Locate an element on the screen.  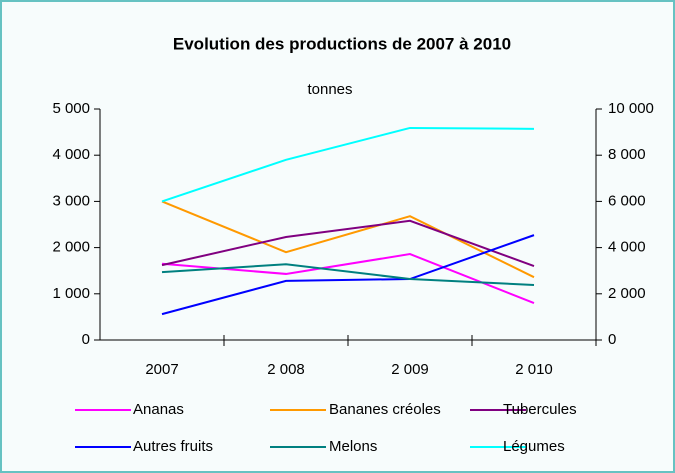
y-tick-label: 3 000 is located at coordinates (71, 200).